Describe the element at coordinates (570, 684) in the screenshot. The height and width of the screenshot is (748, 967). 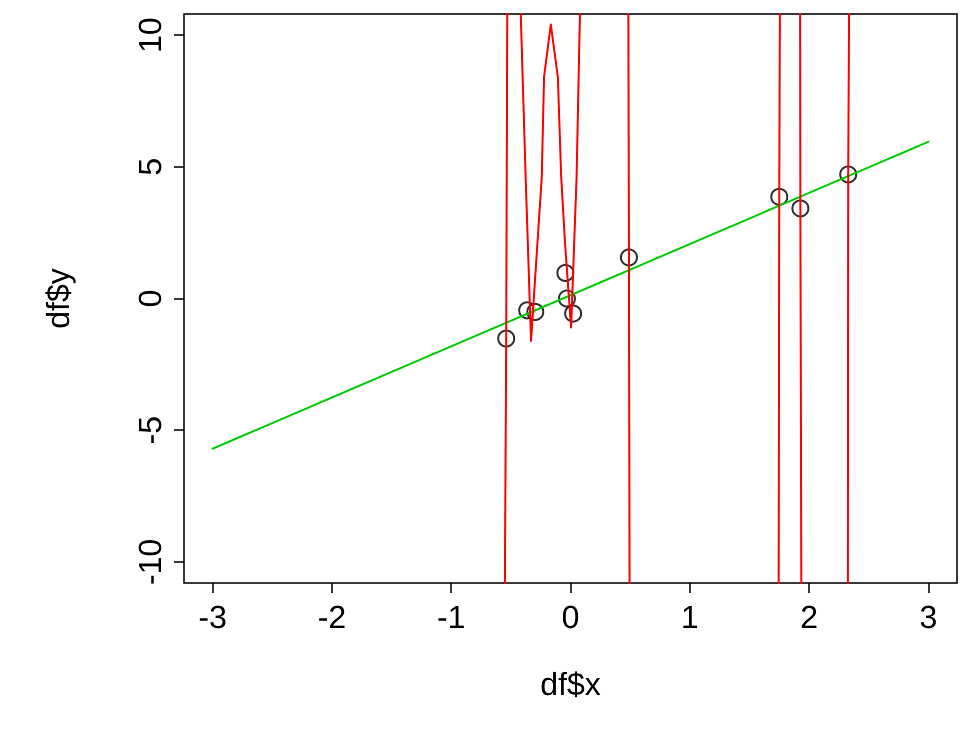
I see `x-axis-title: df$x` at that location.